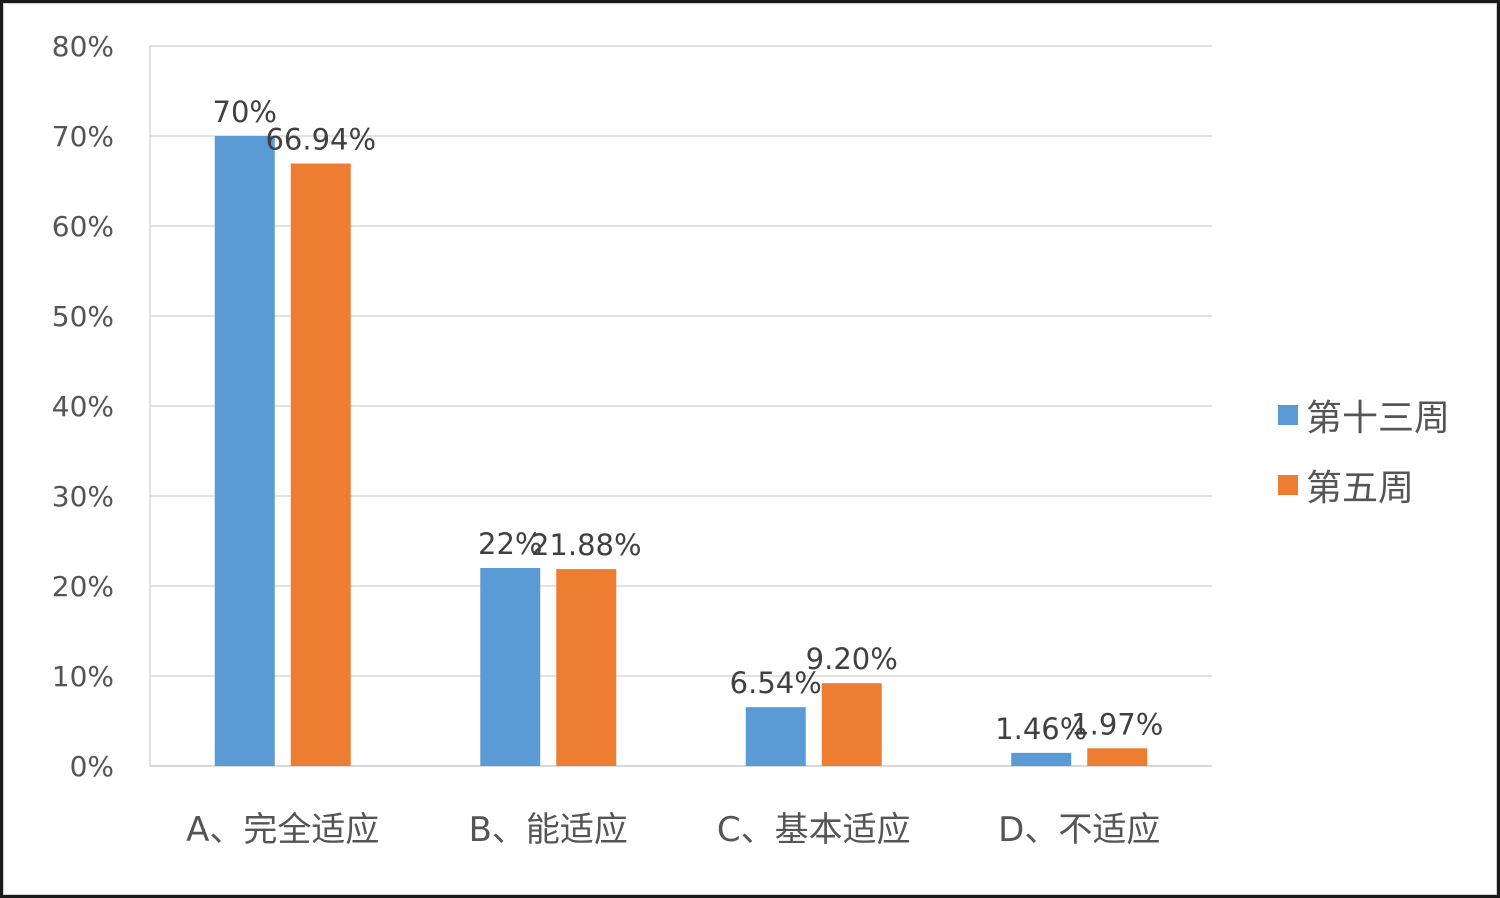 The image size is (1500, 898). What do you see at coordinates (83, 136) in the screenshot?
I see `y-tick-label: 70%` at bounding box center [83, 136].